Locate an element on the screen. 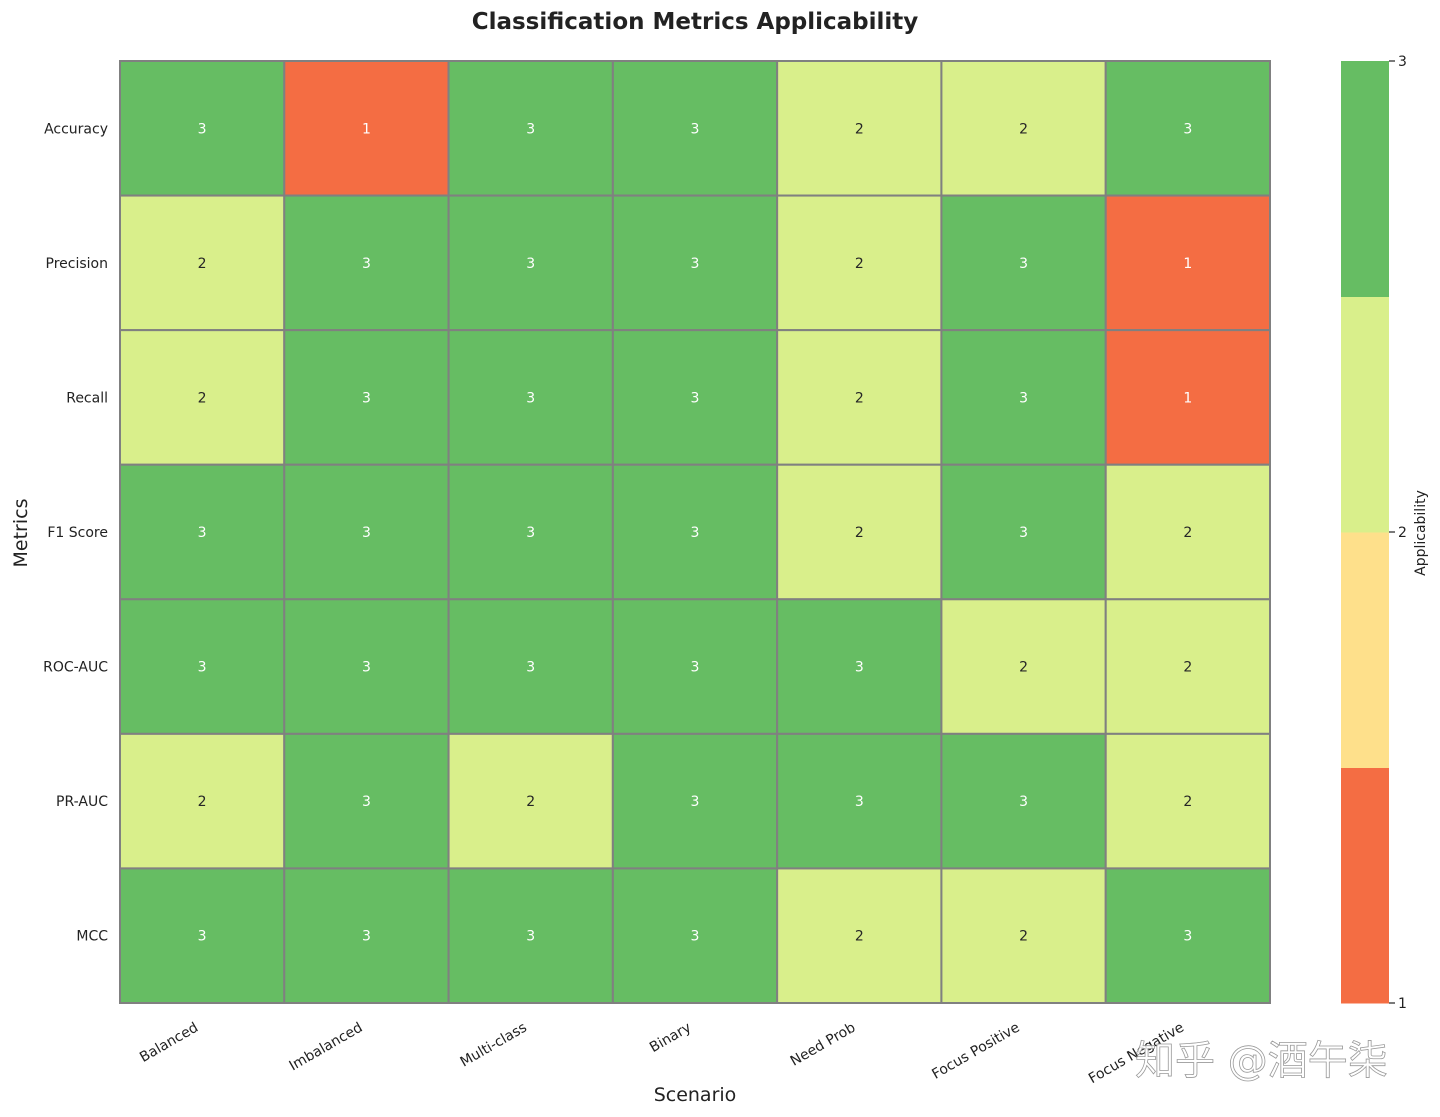 The height and width of the screenshot is (1117, 1440). x-tick-label: Need Prob is located at coordinates (823, 1045).